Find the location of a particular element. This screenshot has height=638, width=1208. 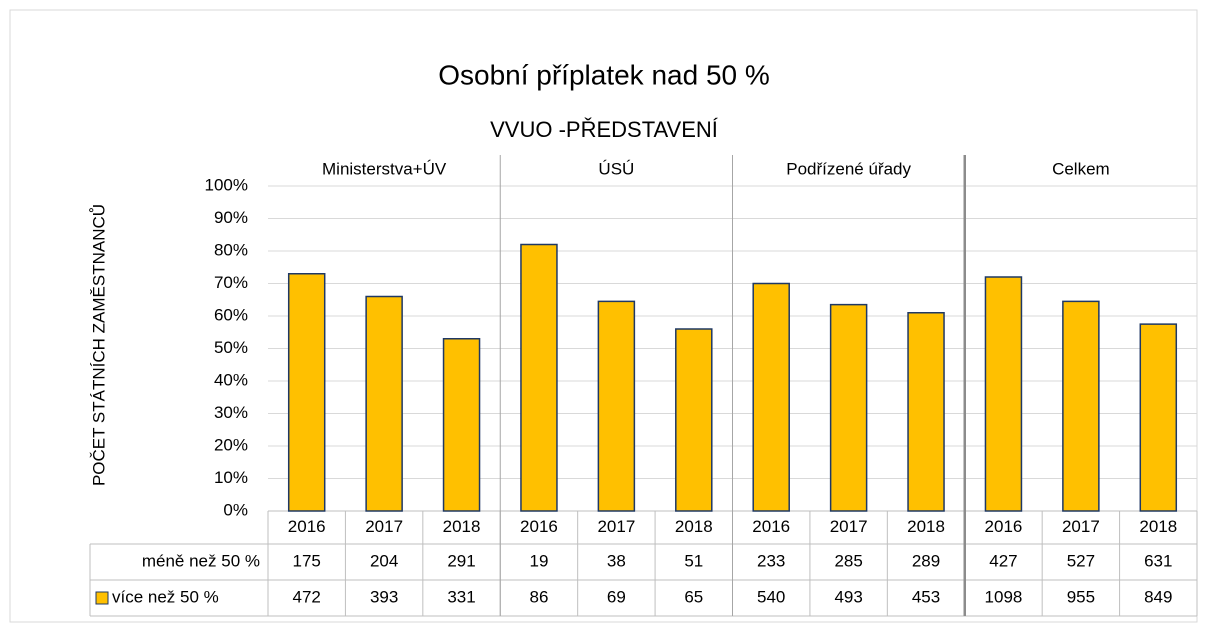

legend-label: méně než 50 % is located at coordinates (201, 560).